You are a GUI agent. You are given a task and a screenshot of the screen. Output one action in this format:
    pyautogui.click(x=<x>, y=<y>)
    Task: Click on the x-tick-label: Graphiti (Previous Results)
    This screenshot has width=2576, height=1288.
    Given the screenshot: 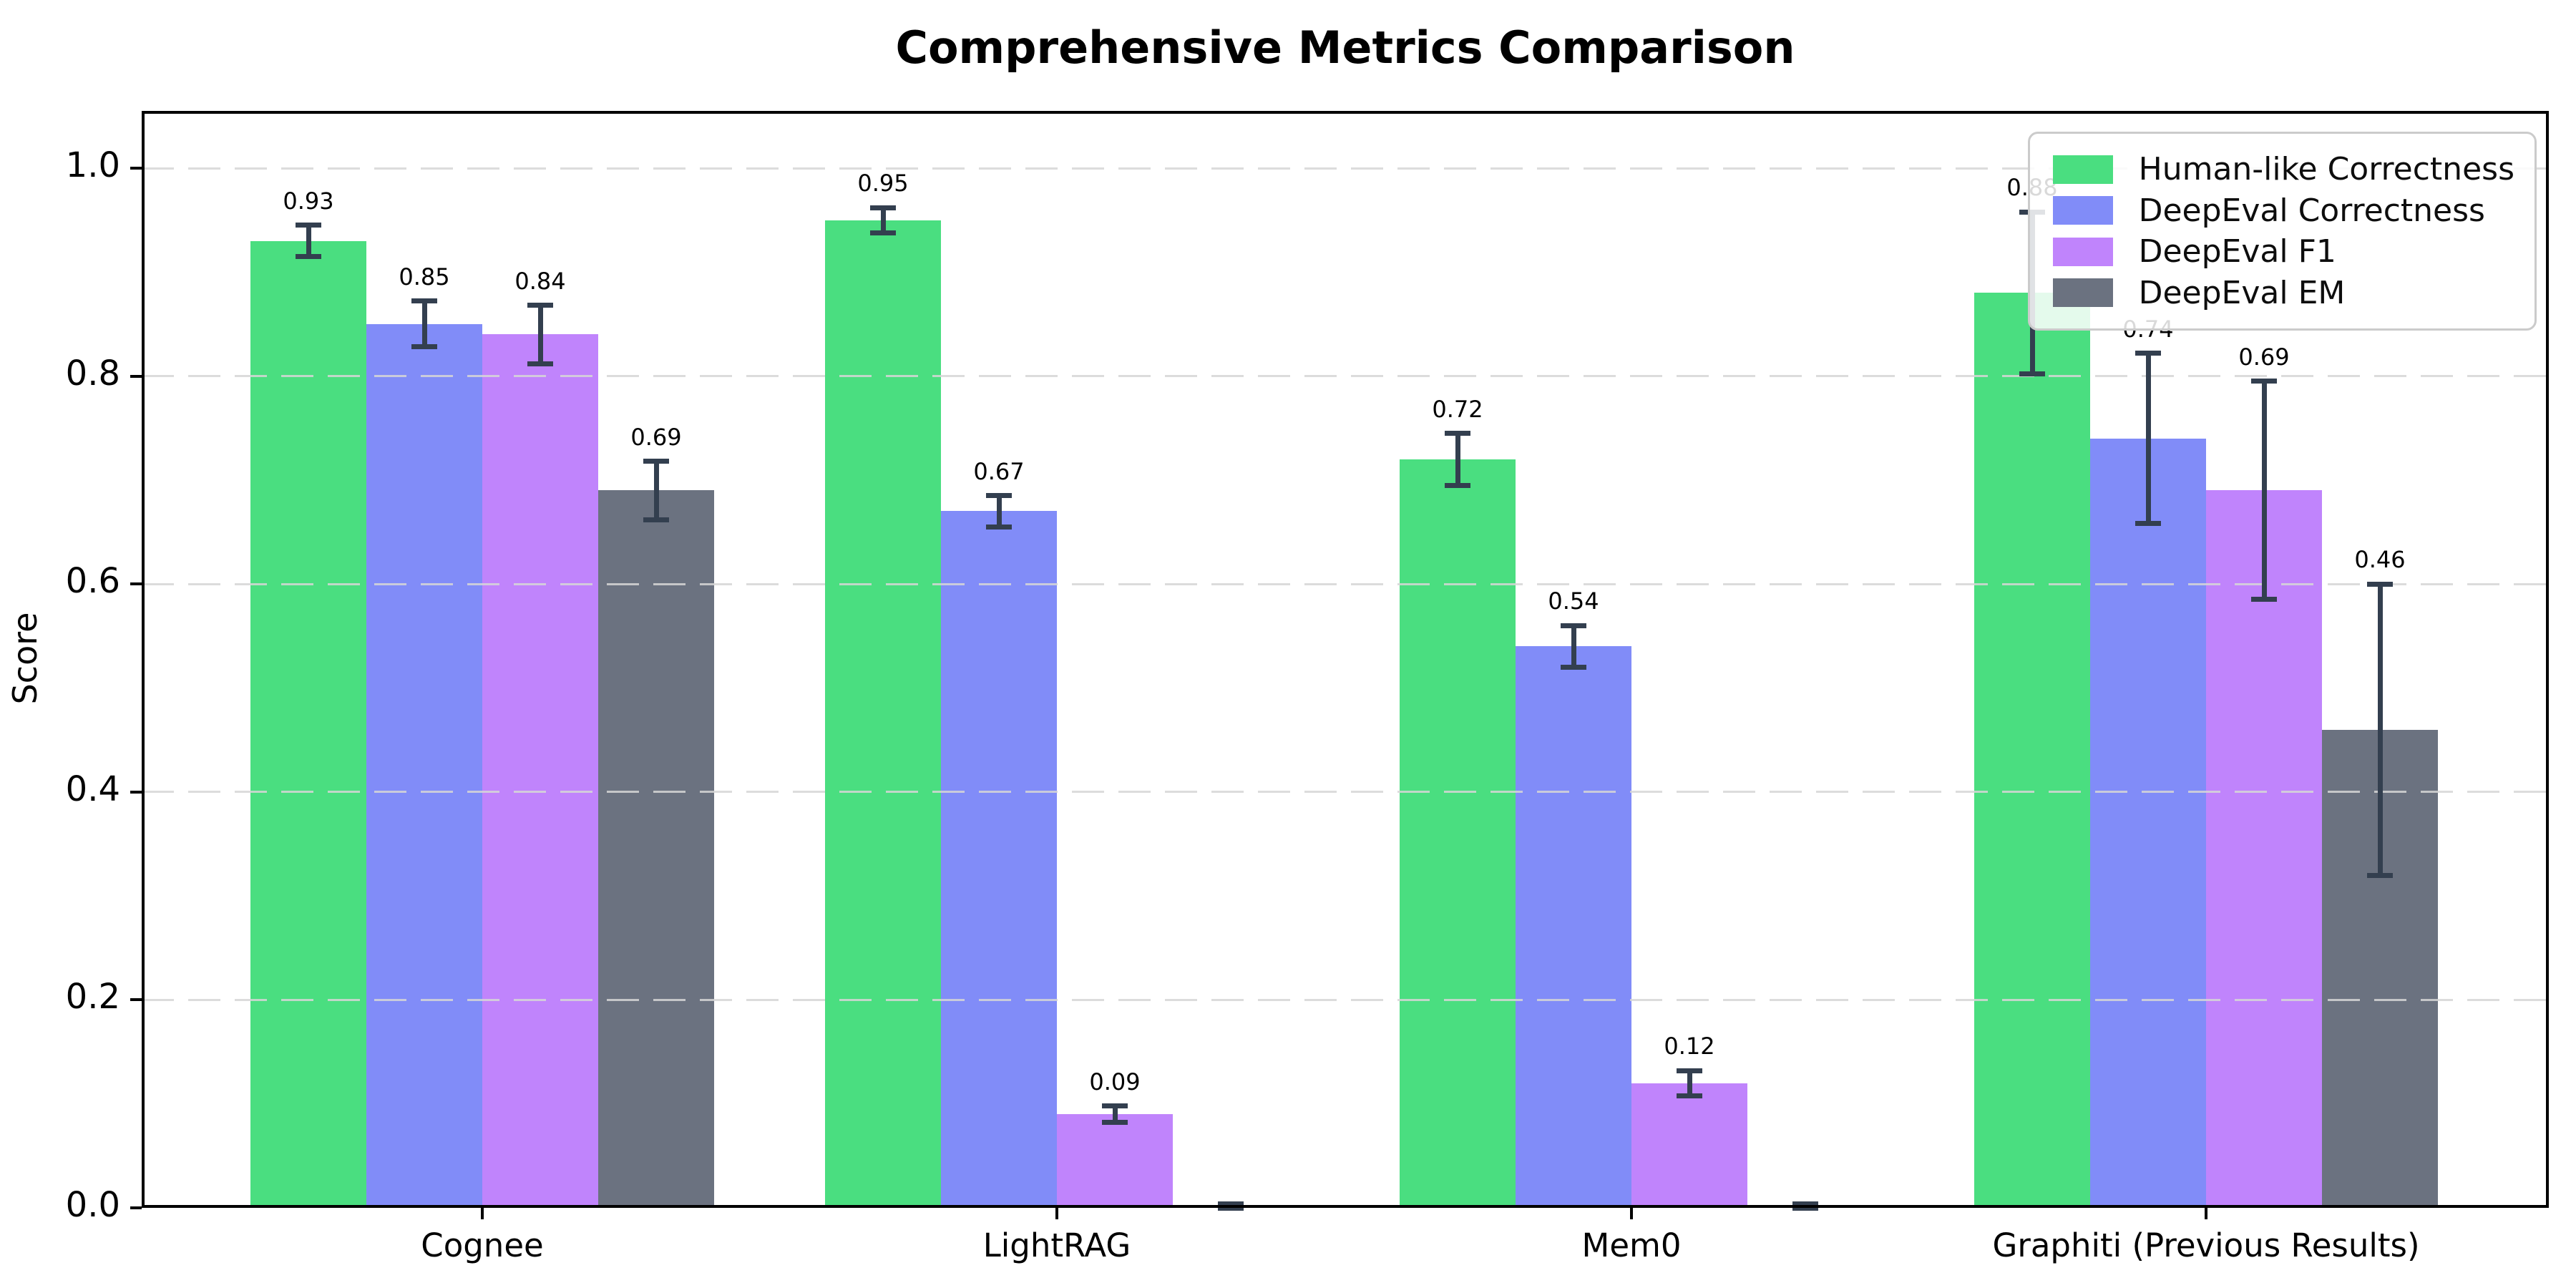 What is the action you would take?
    pyautogui.click(x=2206, y=1245)
    